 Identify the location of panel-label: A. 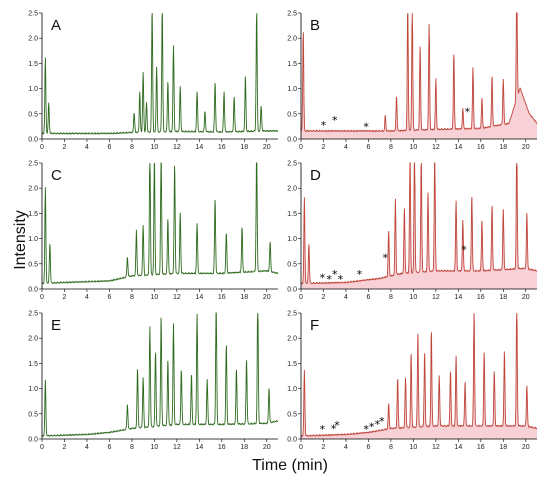
(56, 25).